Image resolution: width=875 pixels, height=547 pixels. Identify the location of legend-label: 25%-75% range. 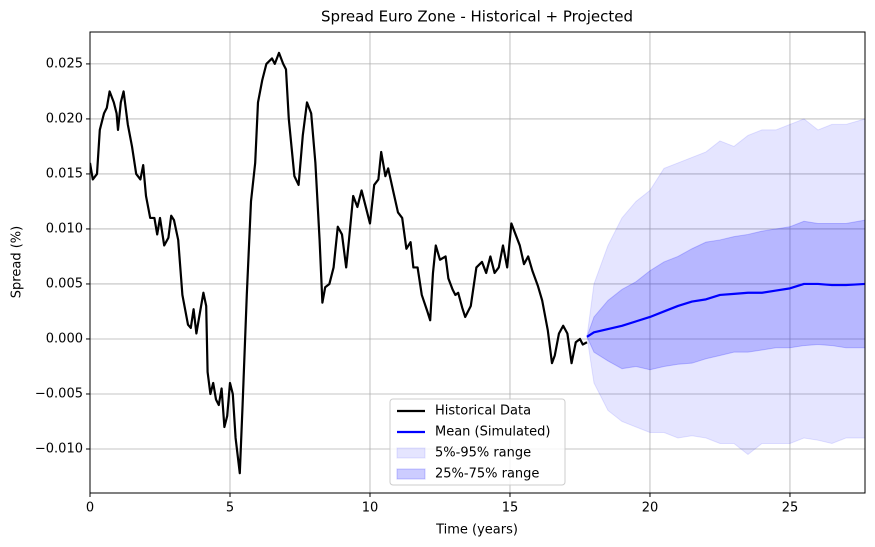
(487, 474).